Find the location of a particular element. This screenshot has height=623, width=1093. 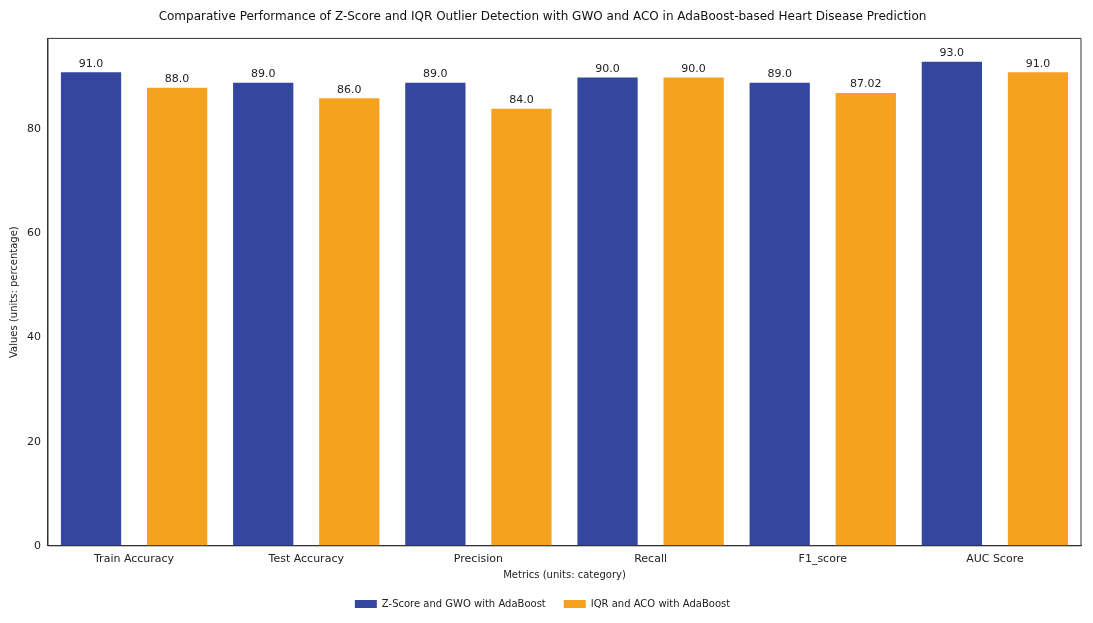

y-tick-label: 80 is located at coordinates (34, 129).